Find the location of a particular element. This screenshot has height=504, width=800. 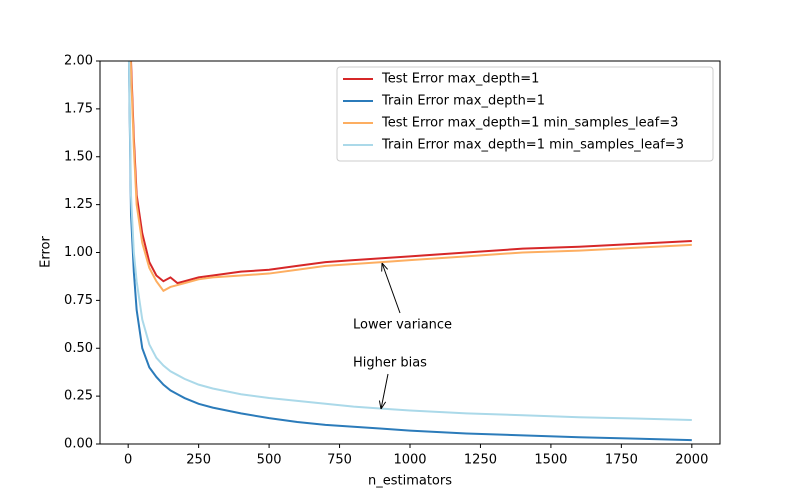

annotation: Lower variance is located at coordinates (402, 325).